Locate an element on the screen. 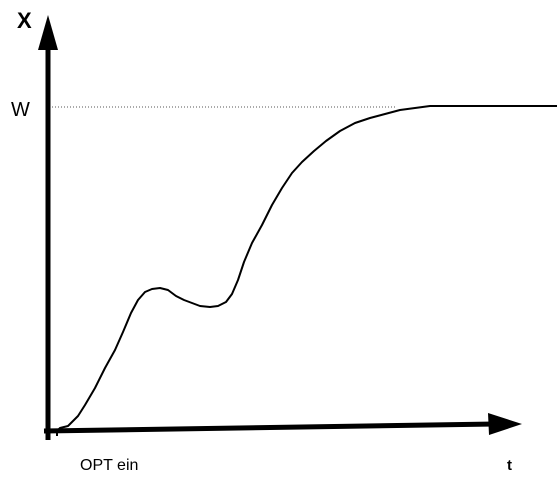 The height and width of the screenshot is (477, 557). event-label: OPT ein is located at coordinates (109, 465).